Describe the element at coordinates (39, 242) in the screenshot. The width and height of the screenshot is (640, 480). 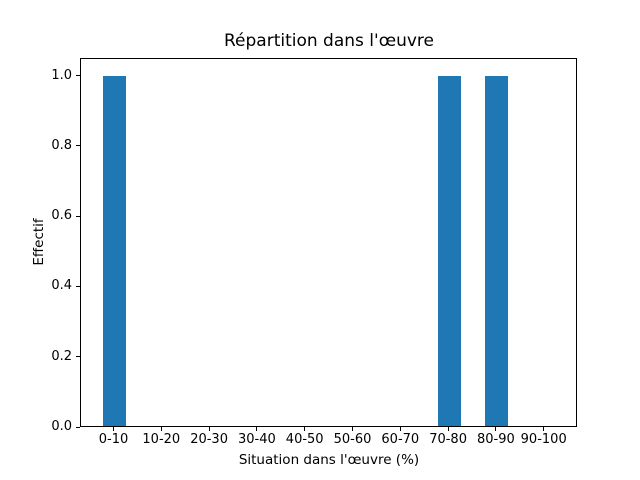
I see `y-axis-label: Effectif` at that location.